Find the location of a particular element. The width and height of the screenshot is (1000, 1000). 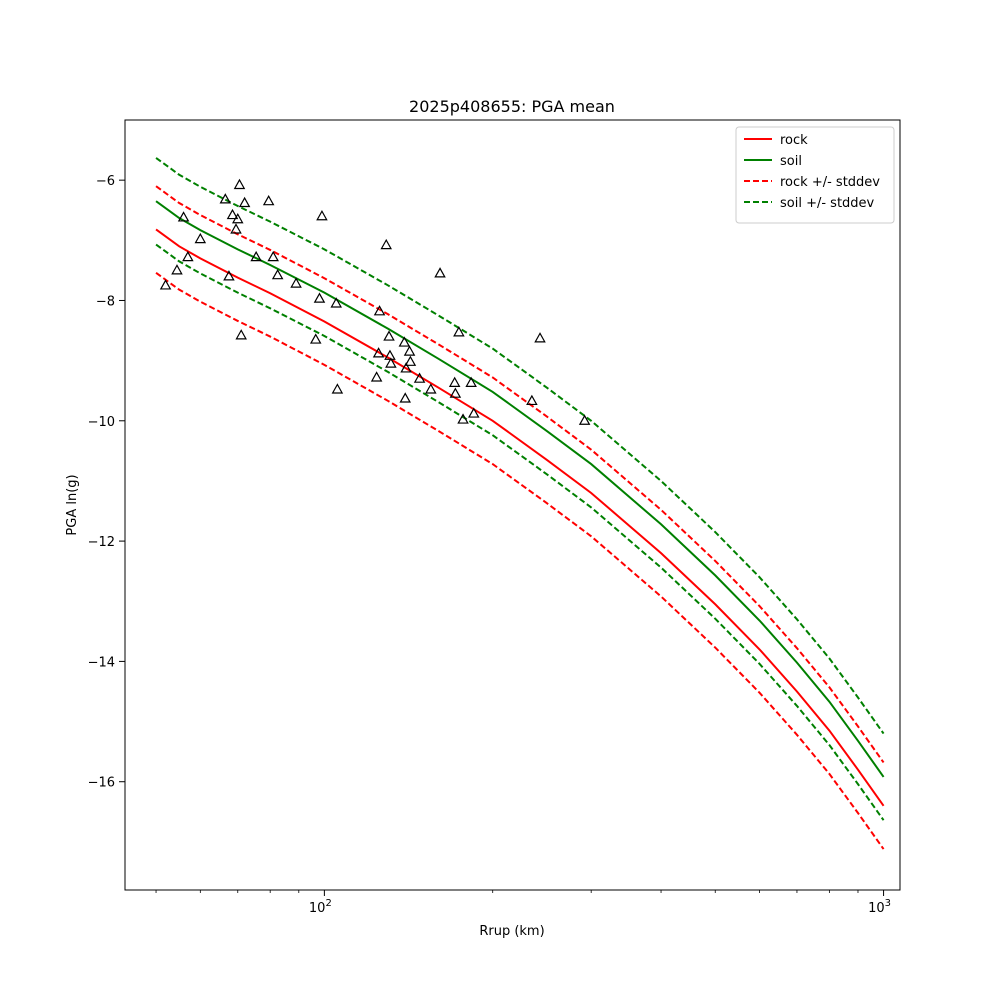

y-tick-label: −6 is located at coordinates (105, 181).